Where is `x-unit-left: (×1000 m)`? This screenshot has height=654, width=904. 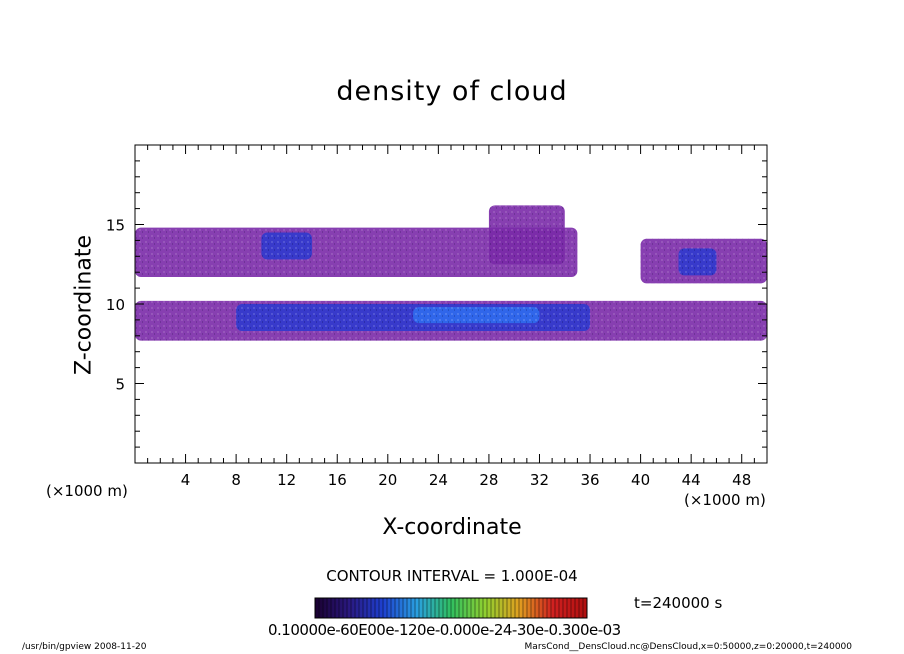
x-unit-left: (×1000 m) is located at coordinates (87, 491).